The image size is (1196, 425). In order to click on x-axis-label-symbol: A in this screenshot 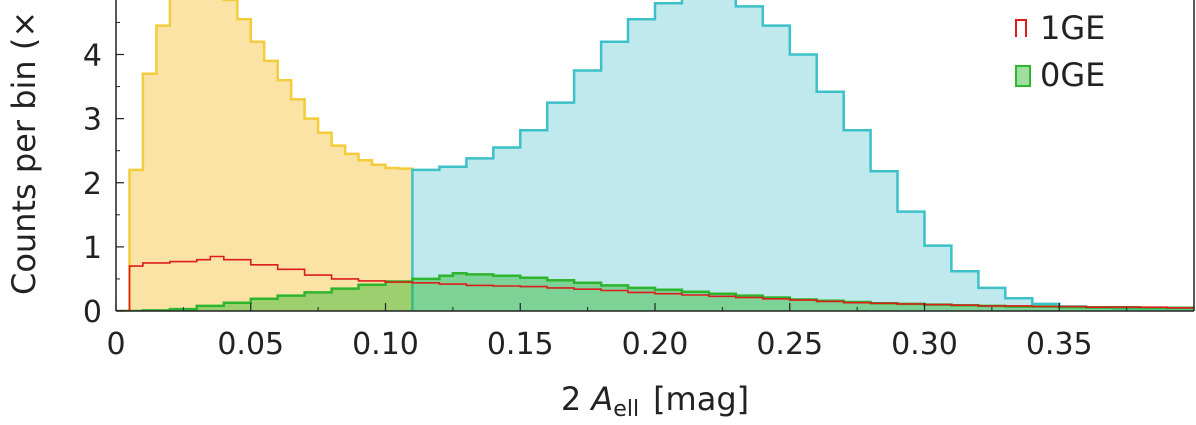, I will do `click(601, 399)`.